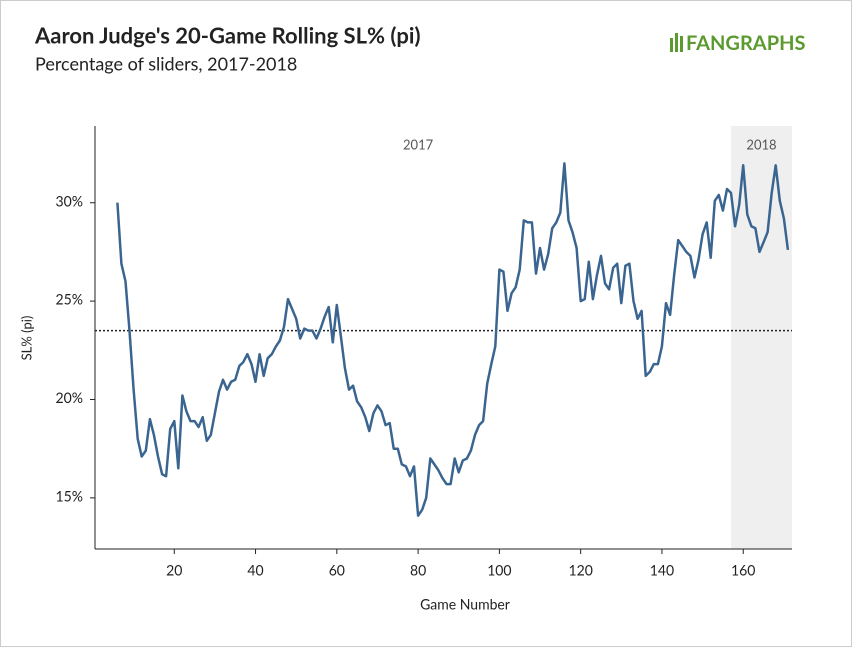  Describe the element at coordinates (69, 299) in the screenshot. I see `y-tick-label: 25%` at that location.